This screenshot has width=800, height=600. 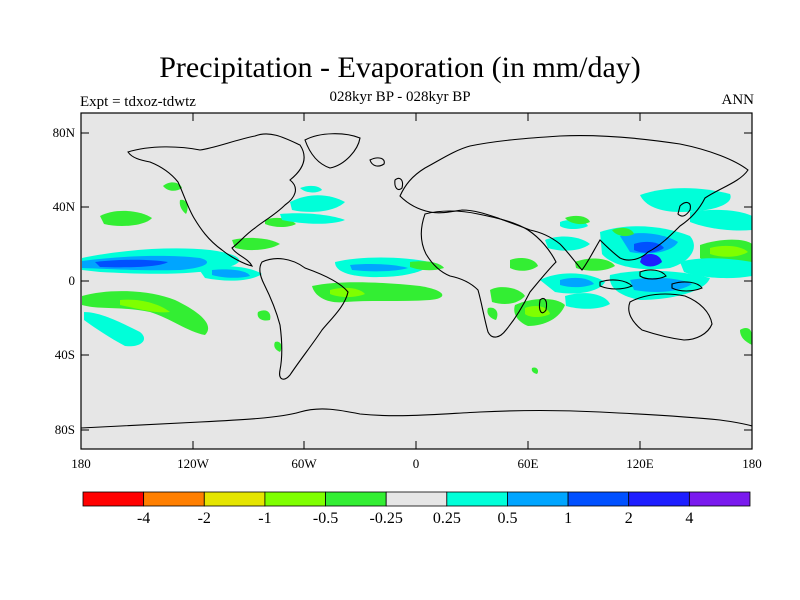 What do you see at coordinates (416, 509) in the screenshot?
I see `colorbar: -4 -2 -1 -0.5 -0.25 0.25 0.5 1 2 4` at bounding box center [416, 509].